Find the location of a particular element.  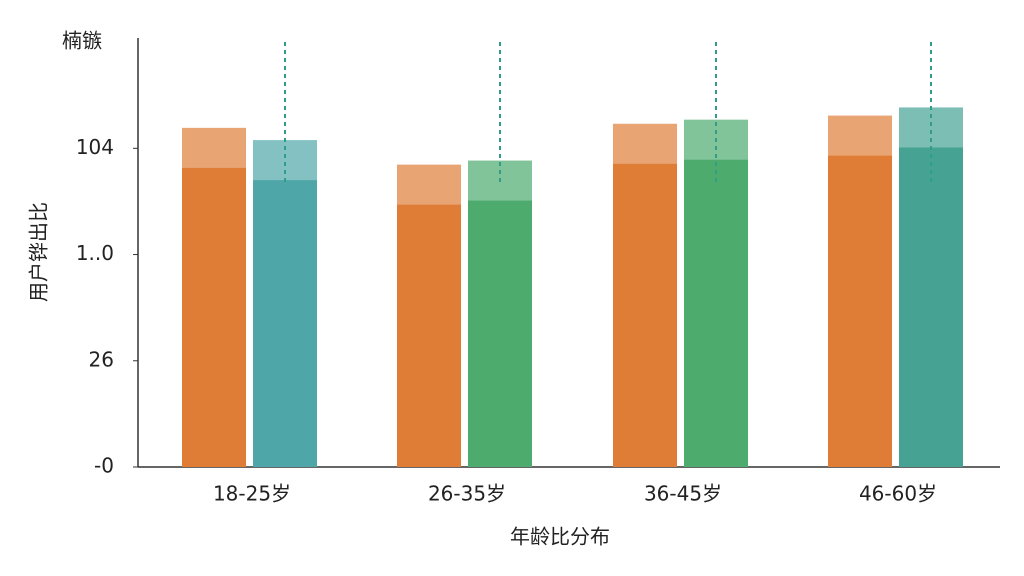

x-tick-label: 18-25岁 is located at coordinates (252, 494).